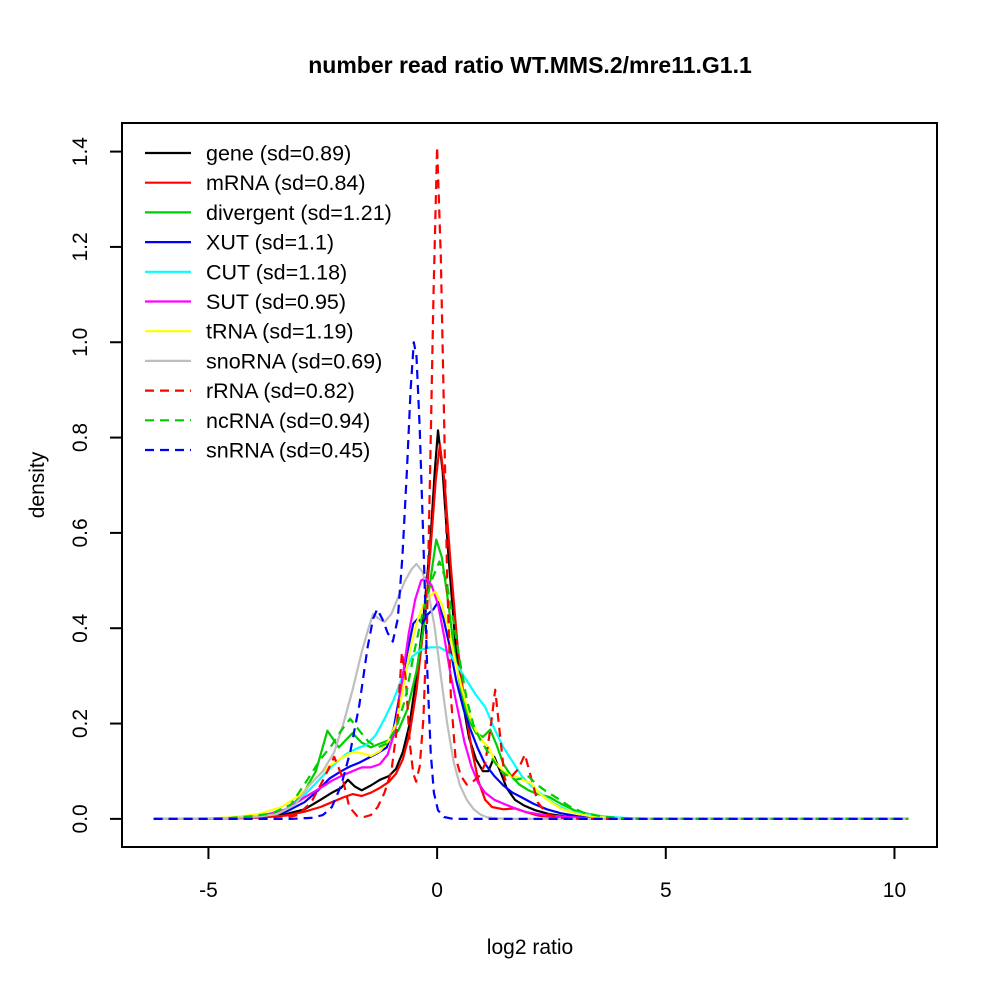  I want to click on y-tick-label: 0.2, so click(80, 723).